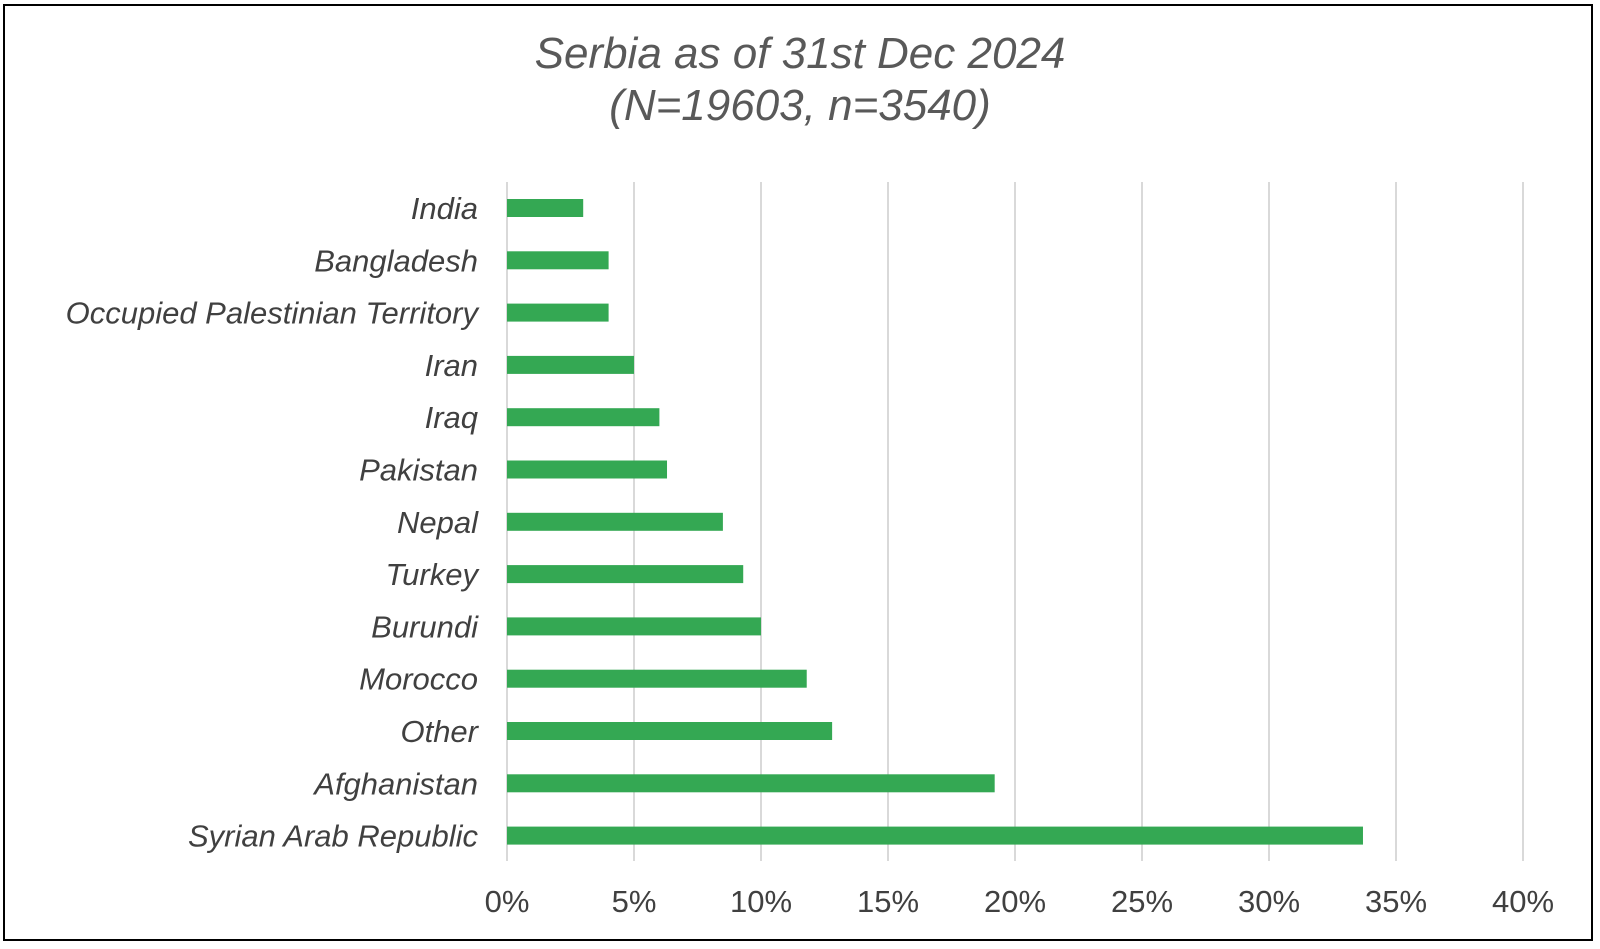  What do you see at coordinates (418, 470) in the screenshot?
I see `category-label: Pakistan` at bounding box center [418, 470].